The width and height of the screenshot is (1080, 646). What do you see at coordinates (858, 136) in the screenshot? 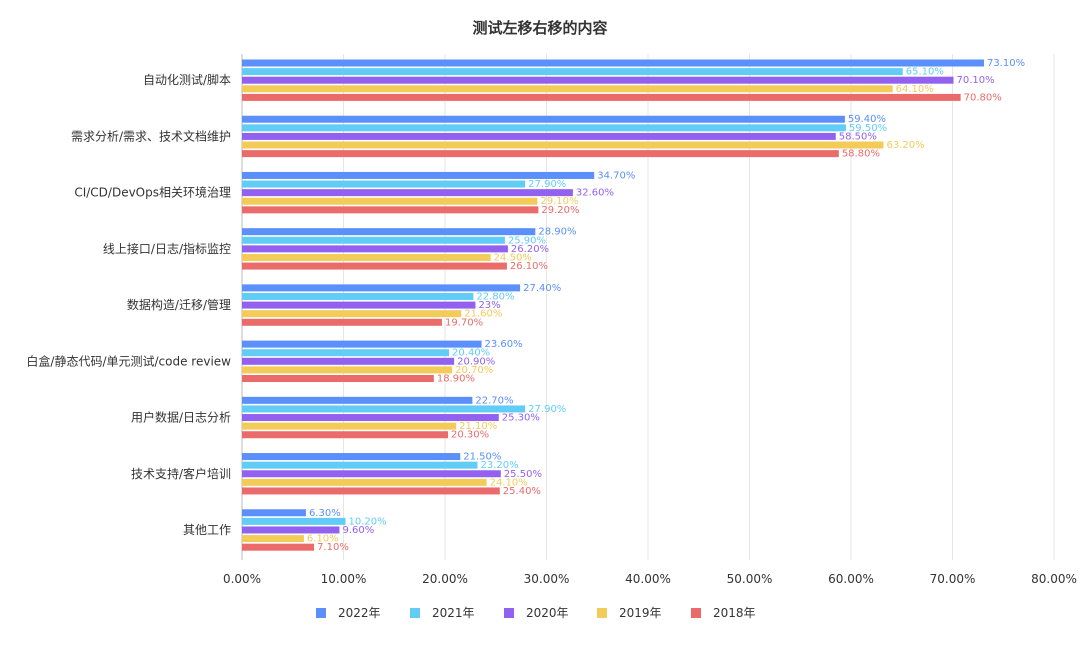
I see `data-label: 58.50%` at bounding box center [858, 136].